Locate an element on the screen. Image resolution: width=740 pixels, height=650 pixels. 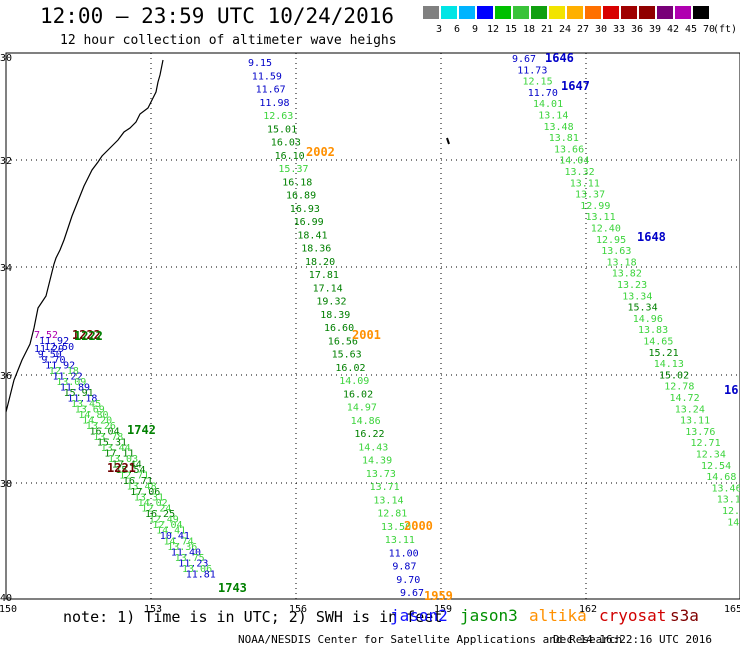
lat-label: 38 is located at coordinates (6, 484).